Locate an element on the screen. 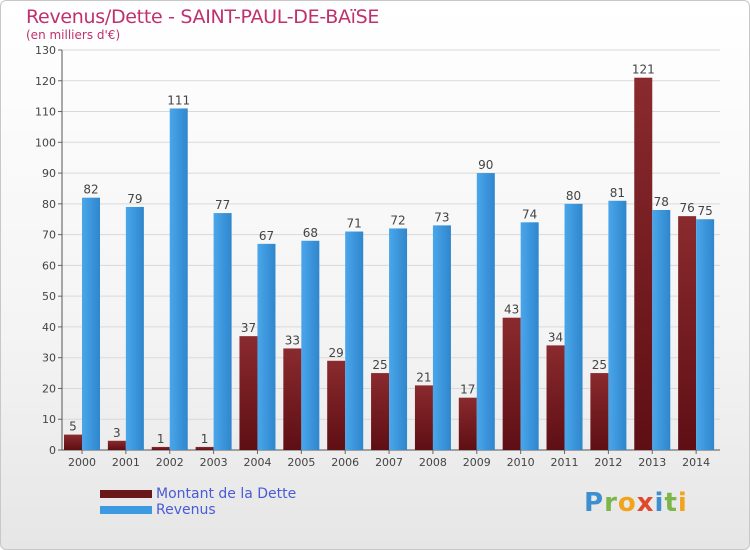 Image resolution: width=750 pixels, height=550 pixels. x-tick-label: 2014 is located at coordinates (696, 462).